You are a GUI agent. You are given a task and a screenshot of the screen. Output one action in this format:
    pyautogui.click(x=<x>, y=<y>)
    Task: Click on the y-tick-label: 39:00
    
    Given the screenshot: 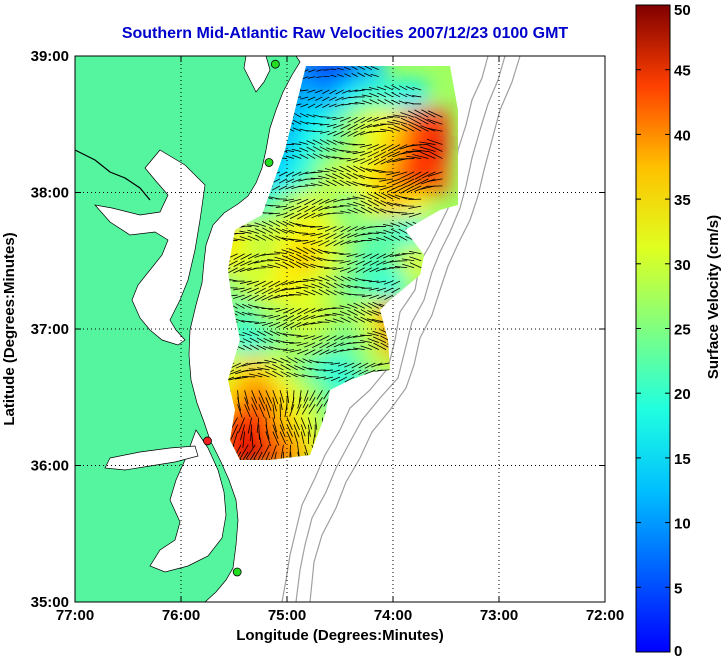 What is the action you would take?
    pyautogui.click(x=50, y=56)
    